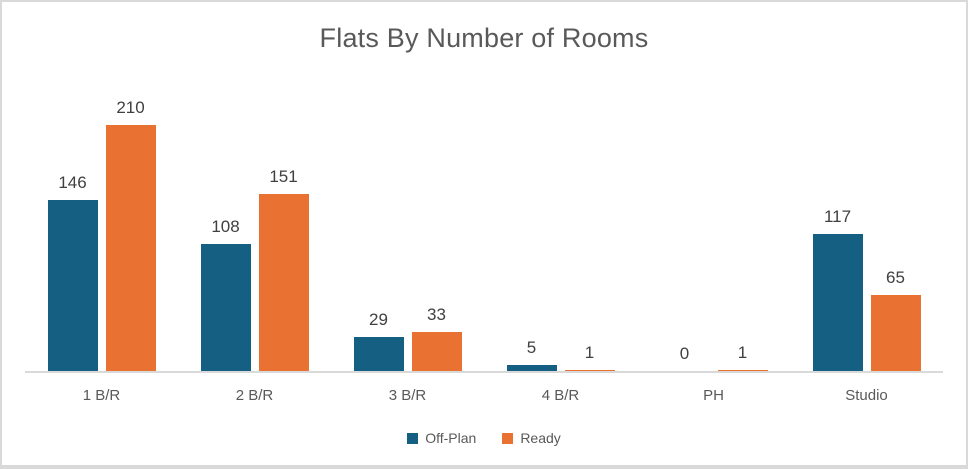 This screenshot has height=469, width=968. What do you see at coordinates (407, 395) in the screenshot?
I see `category-label: 3 B/R` at bounding box center [407, 395].